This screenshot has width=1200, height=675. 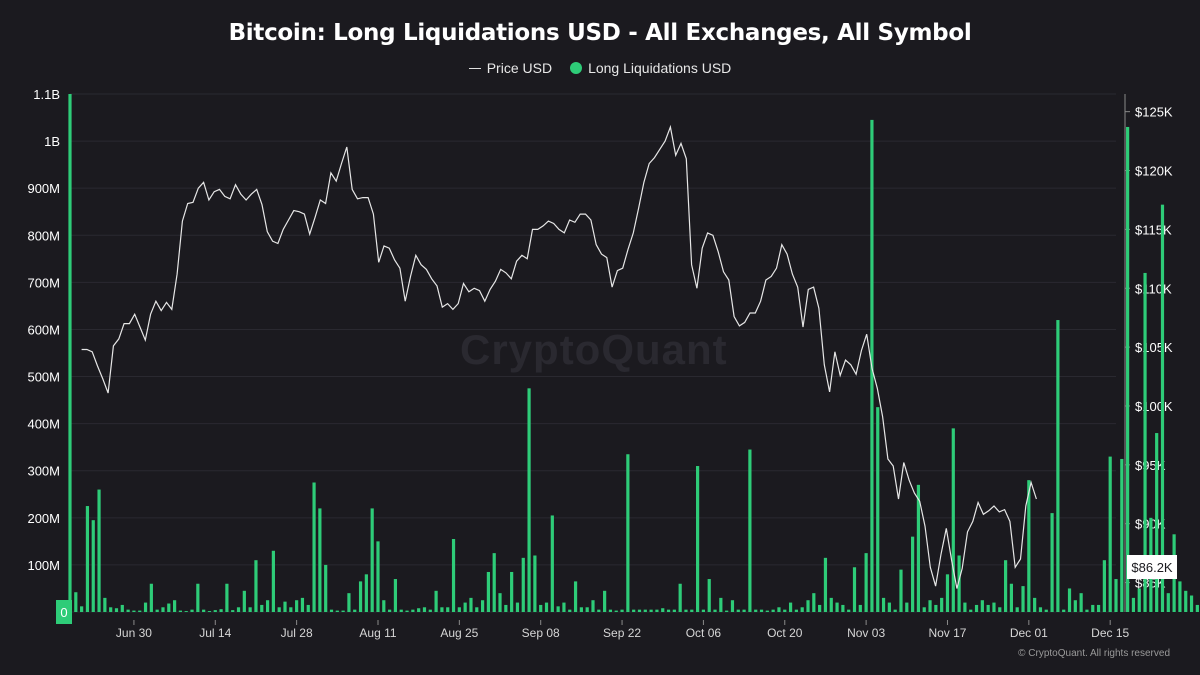 What do you see at coordinates (541, 633) in the screenshot?
I see `x-tick-label: Sep 08` at bounding box center [541, 633].